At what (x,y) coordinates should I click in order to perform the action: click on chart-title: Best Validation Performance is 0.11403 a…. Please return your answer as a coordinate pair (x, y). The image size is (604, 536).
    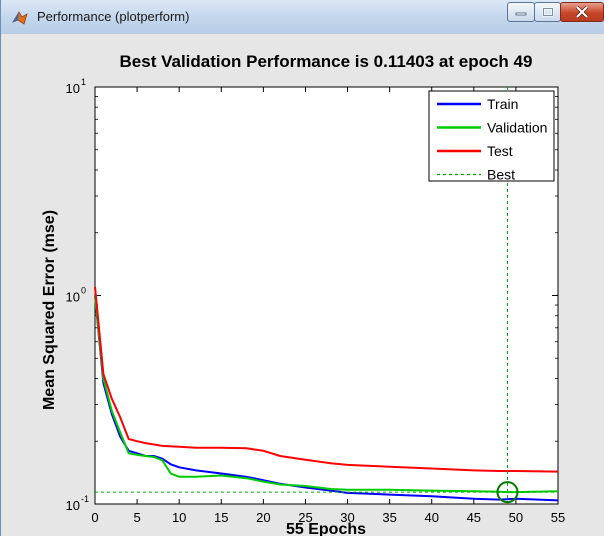
    Looking at the image, I should click on (326, 61).